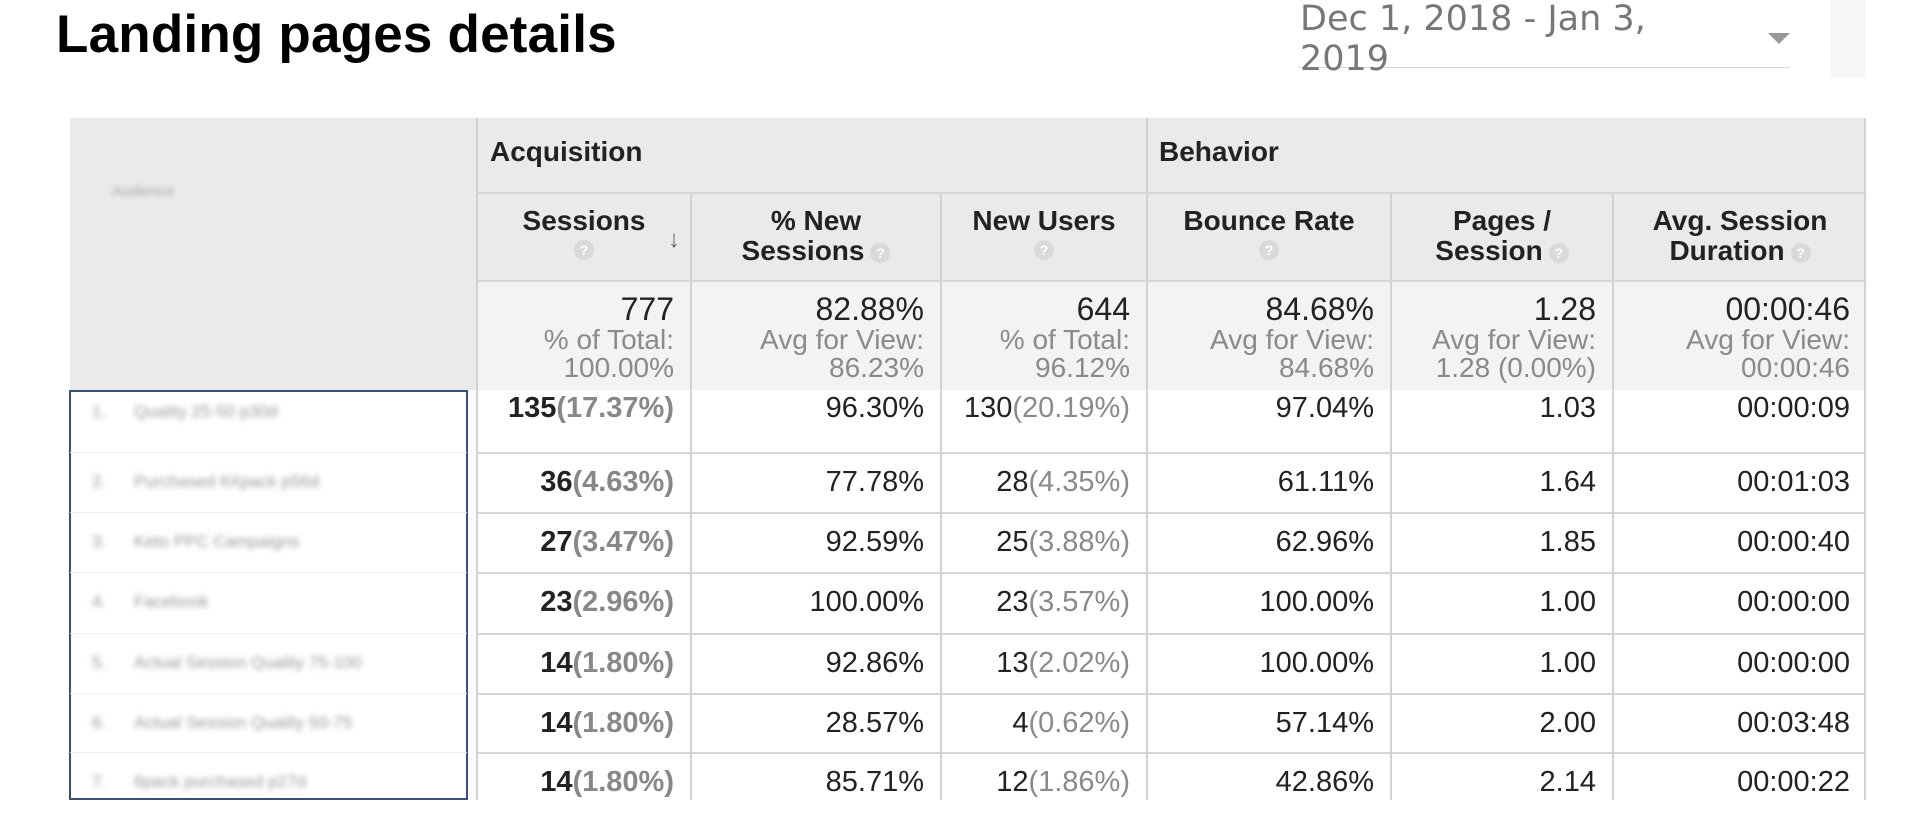 This screenshot has width=1920, height=835. What do you see at coordinates (609, 337) in the screenshot?
I see `totals-sessions: 777 % of Total: 100.00%` at bounding box center [609, 337].